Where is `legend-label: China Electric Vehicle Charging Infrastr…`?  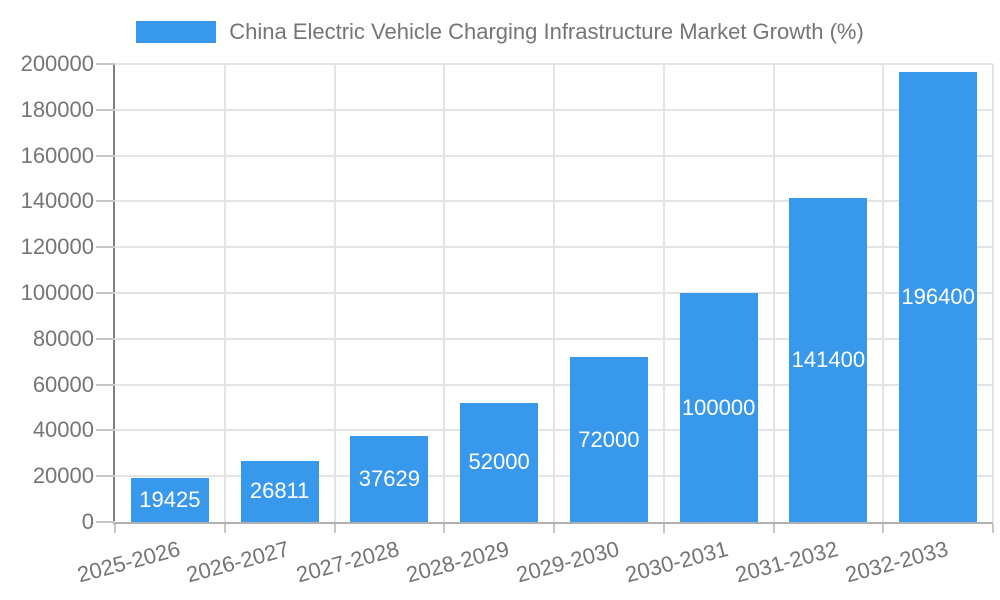
legend-label: China Electric Vehicle Charging Infrastr… is located at coordinates (546, 31).